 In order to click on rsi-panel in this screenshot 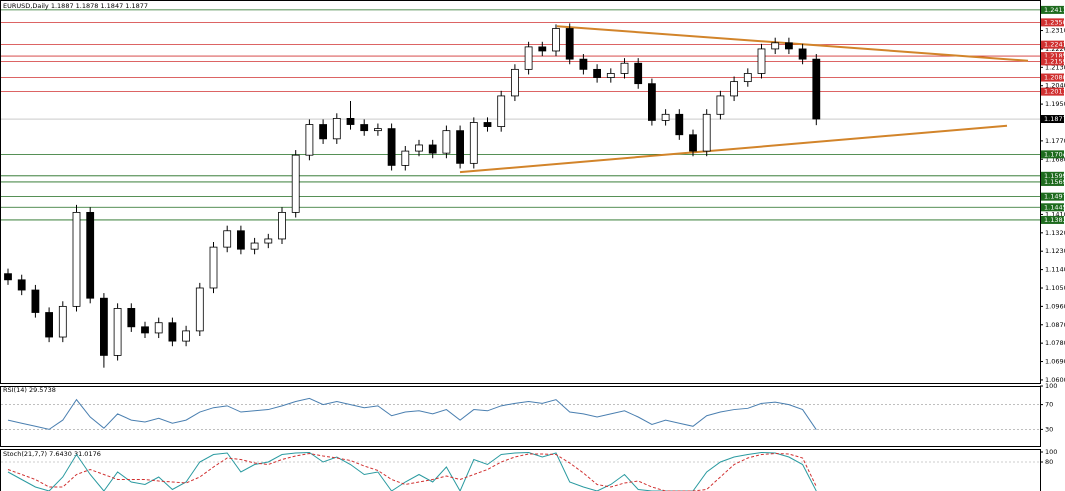, I will do `click(520, 416)`.